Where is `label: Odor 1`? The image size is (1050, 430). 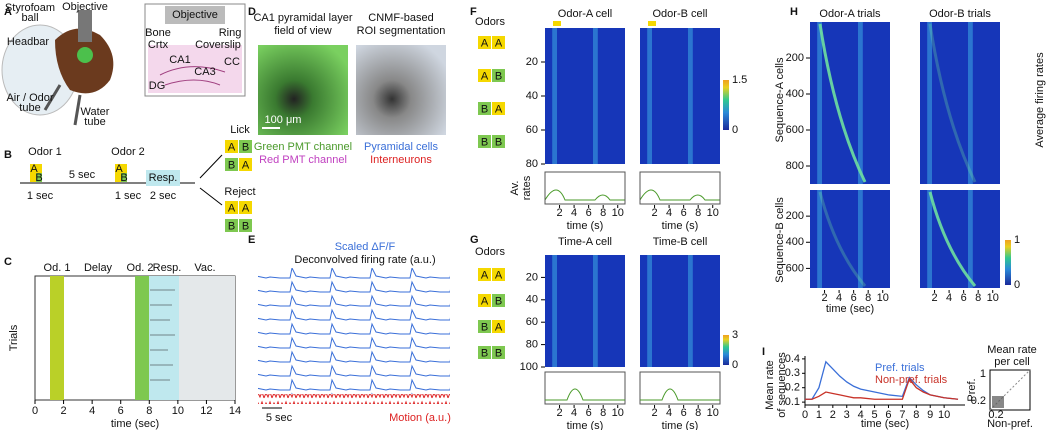 label: Odor 1 is located at coordinates (45, 152).